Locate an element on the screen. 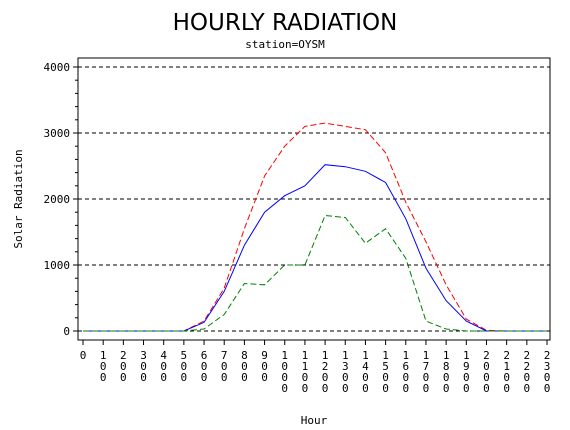  y-axis: 0 1000 2000 3000 4000 is located at coordinates (61, 199).